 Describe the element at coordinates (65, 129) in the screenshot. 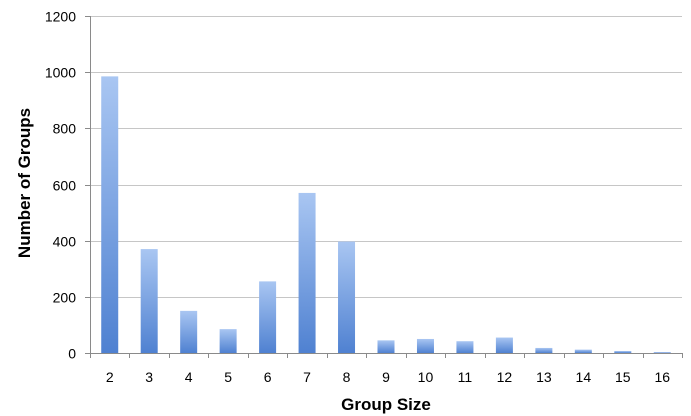

I see `y-tick-label: 800` at that location.